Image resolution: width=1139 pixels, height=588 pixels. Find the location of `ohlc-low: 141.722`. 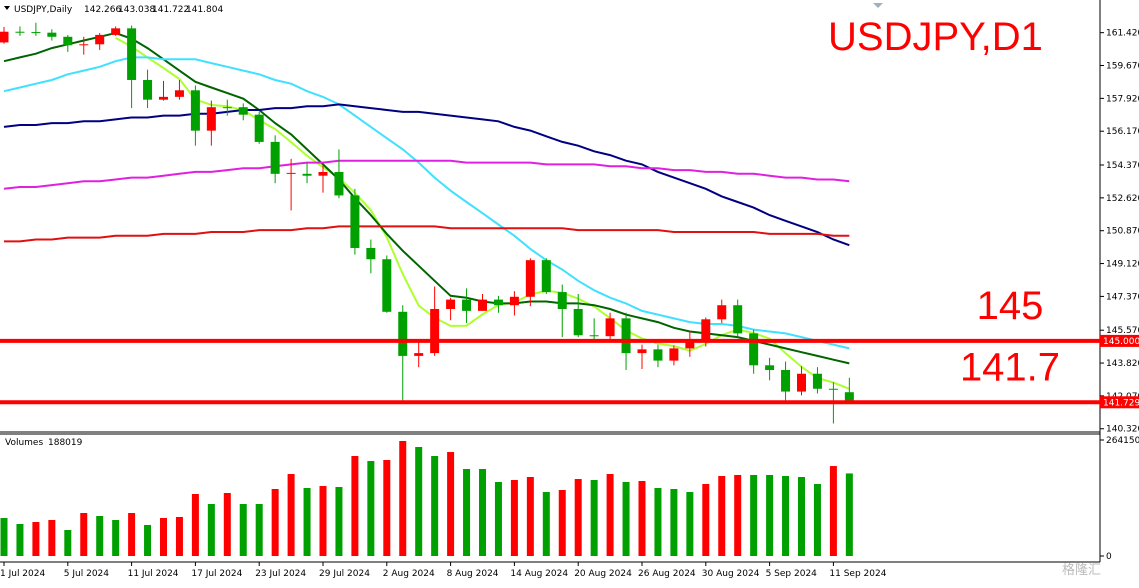

ohlc-low: 141.722 is located at coordinates (170, 10).